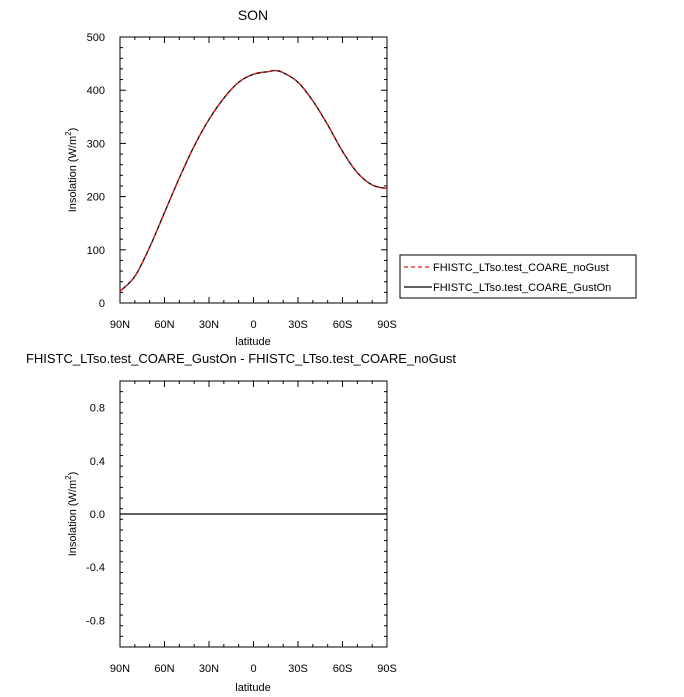  I want to click on top-x-tick-label: 30N, so click(209, 325).